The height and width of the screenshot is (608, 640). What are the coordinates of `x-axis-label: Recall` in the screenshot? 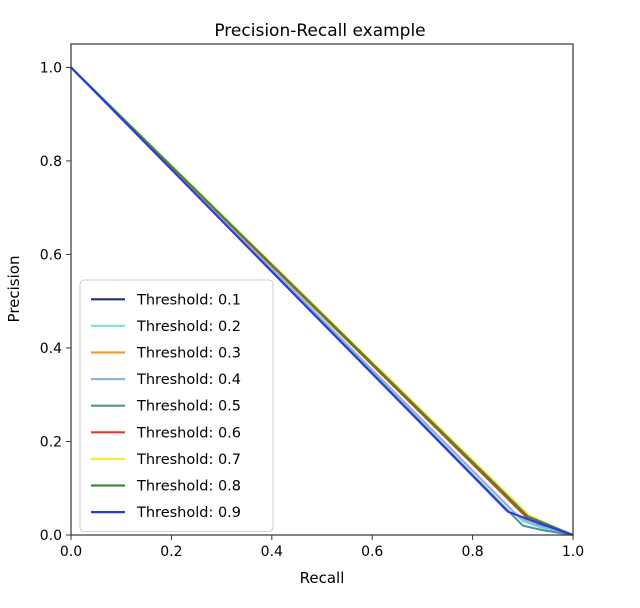 It's located at (322, 578).